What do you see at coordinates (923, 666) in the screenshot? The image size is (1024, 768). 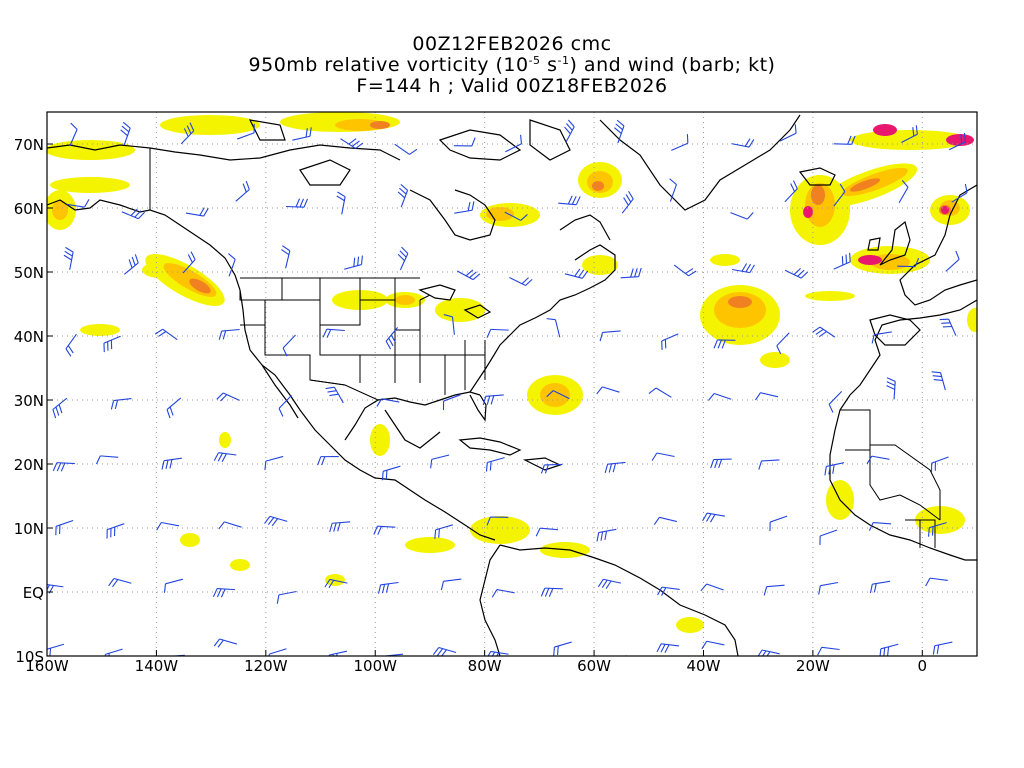 I see `lon-tick-label: 0` at bounding box center [923, 666].